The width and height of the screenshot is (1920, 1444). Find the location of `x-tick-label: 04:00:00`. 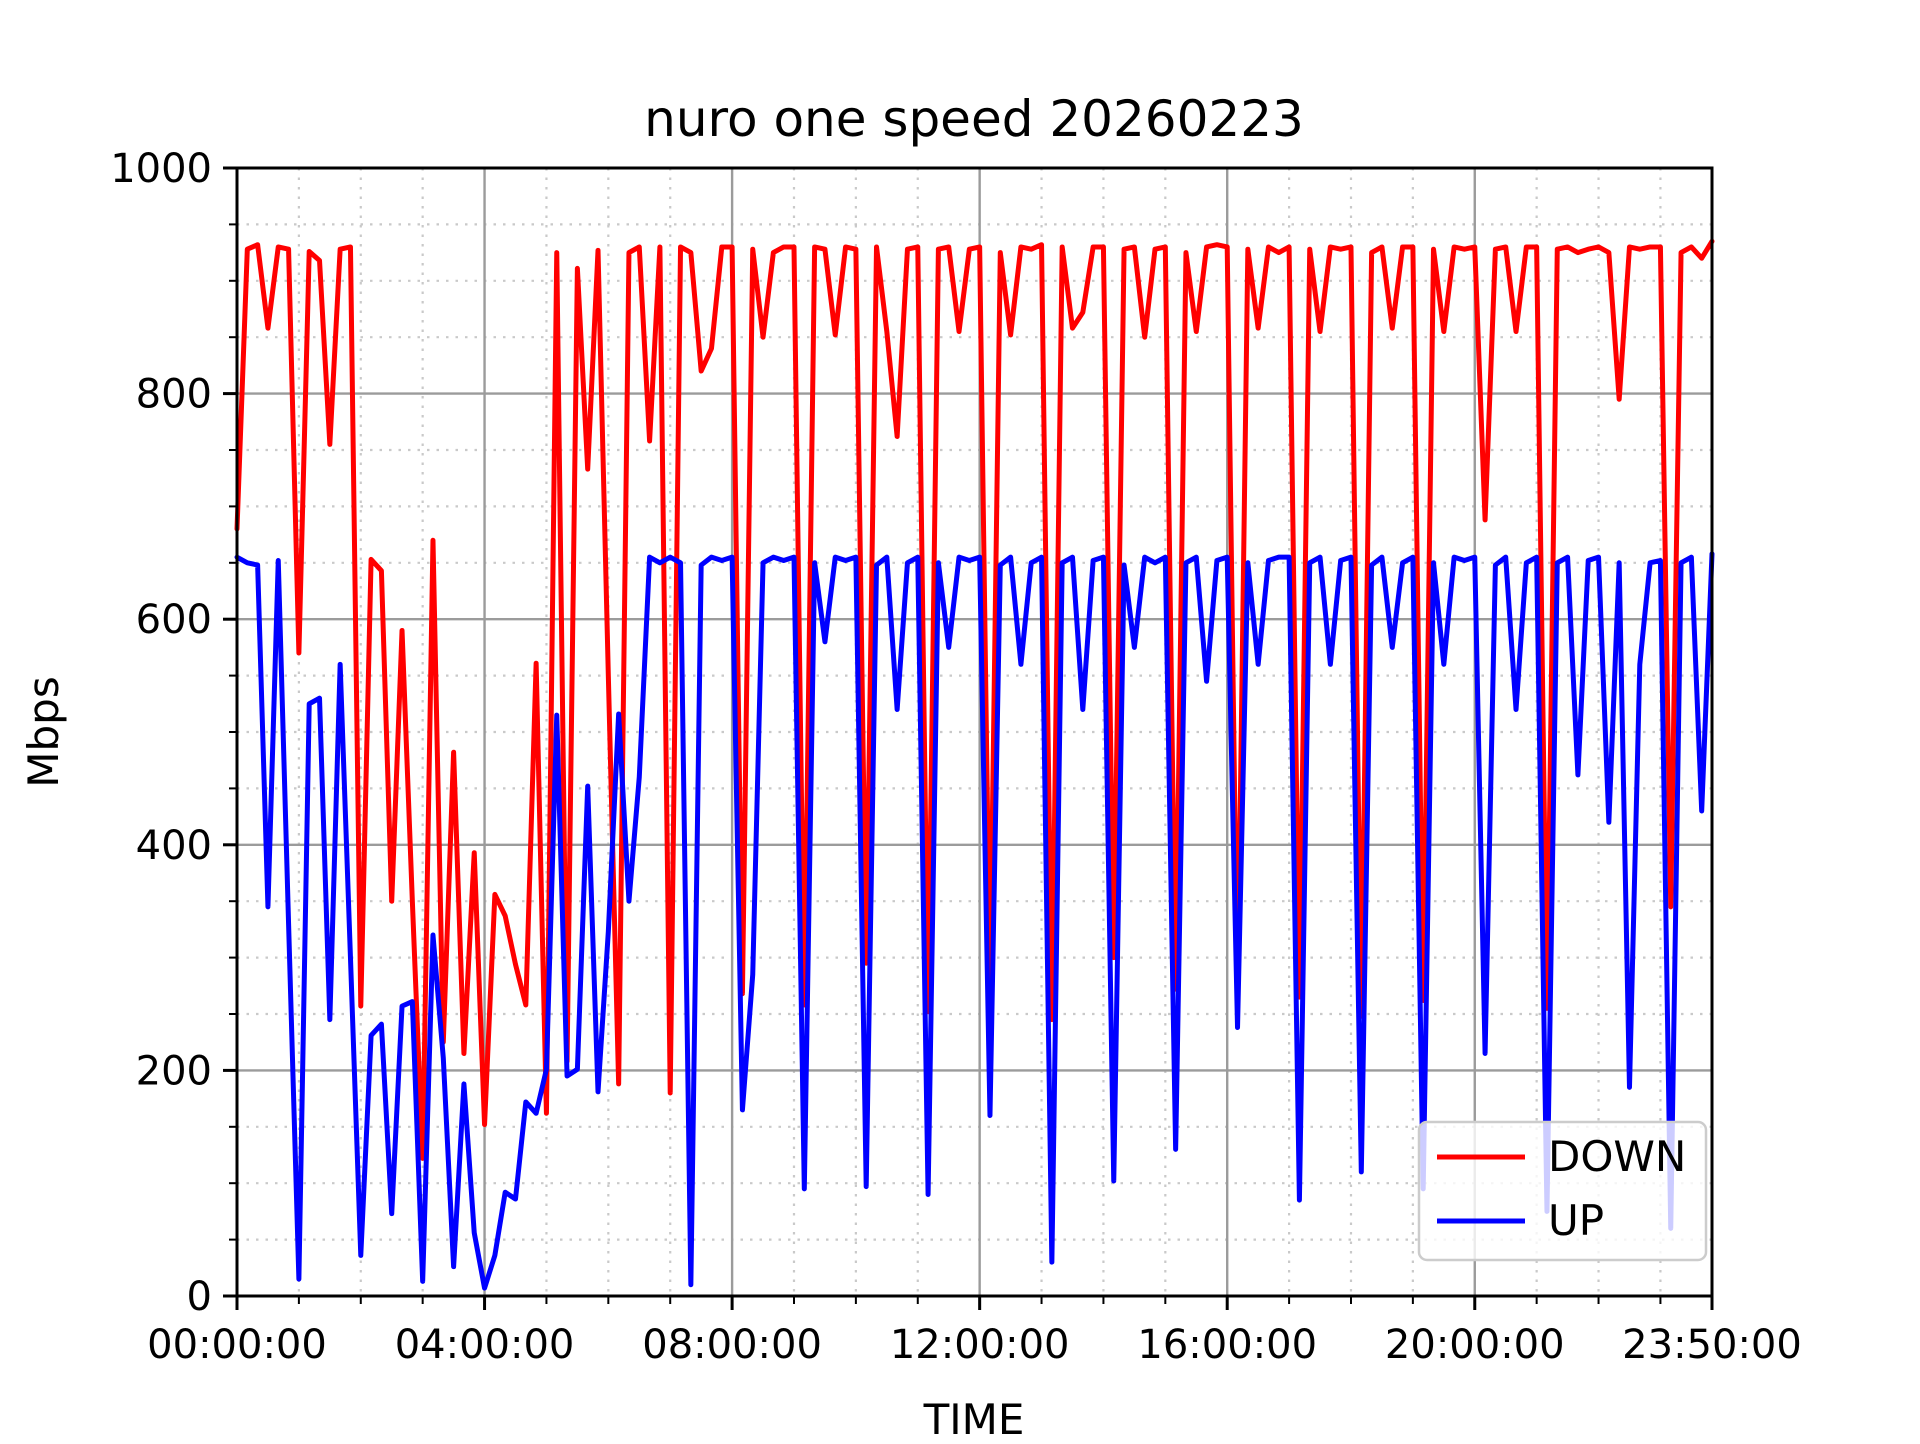

x-tick-label: 04:00:00 is located at coordinates (485, 1345).